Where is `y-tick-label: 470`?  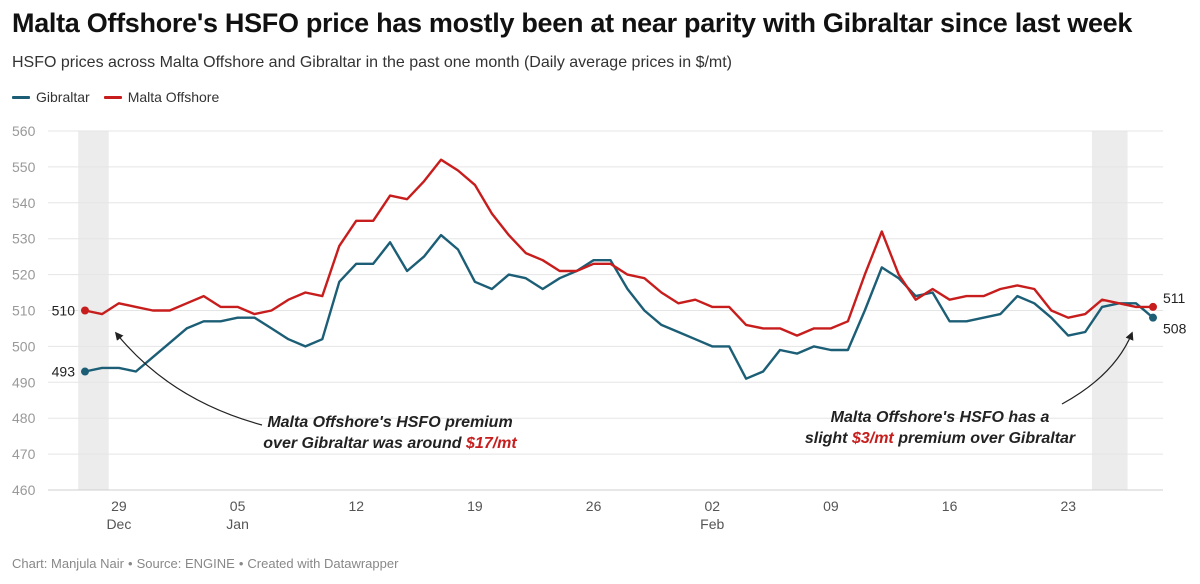
y-tick-label: 470 is located at coordinates (24, 454).